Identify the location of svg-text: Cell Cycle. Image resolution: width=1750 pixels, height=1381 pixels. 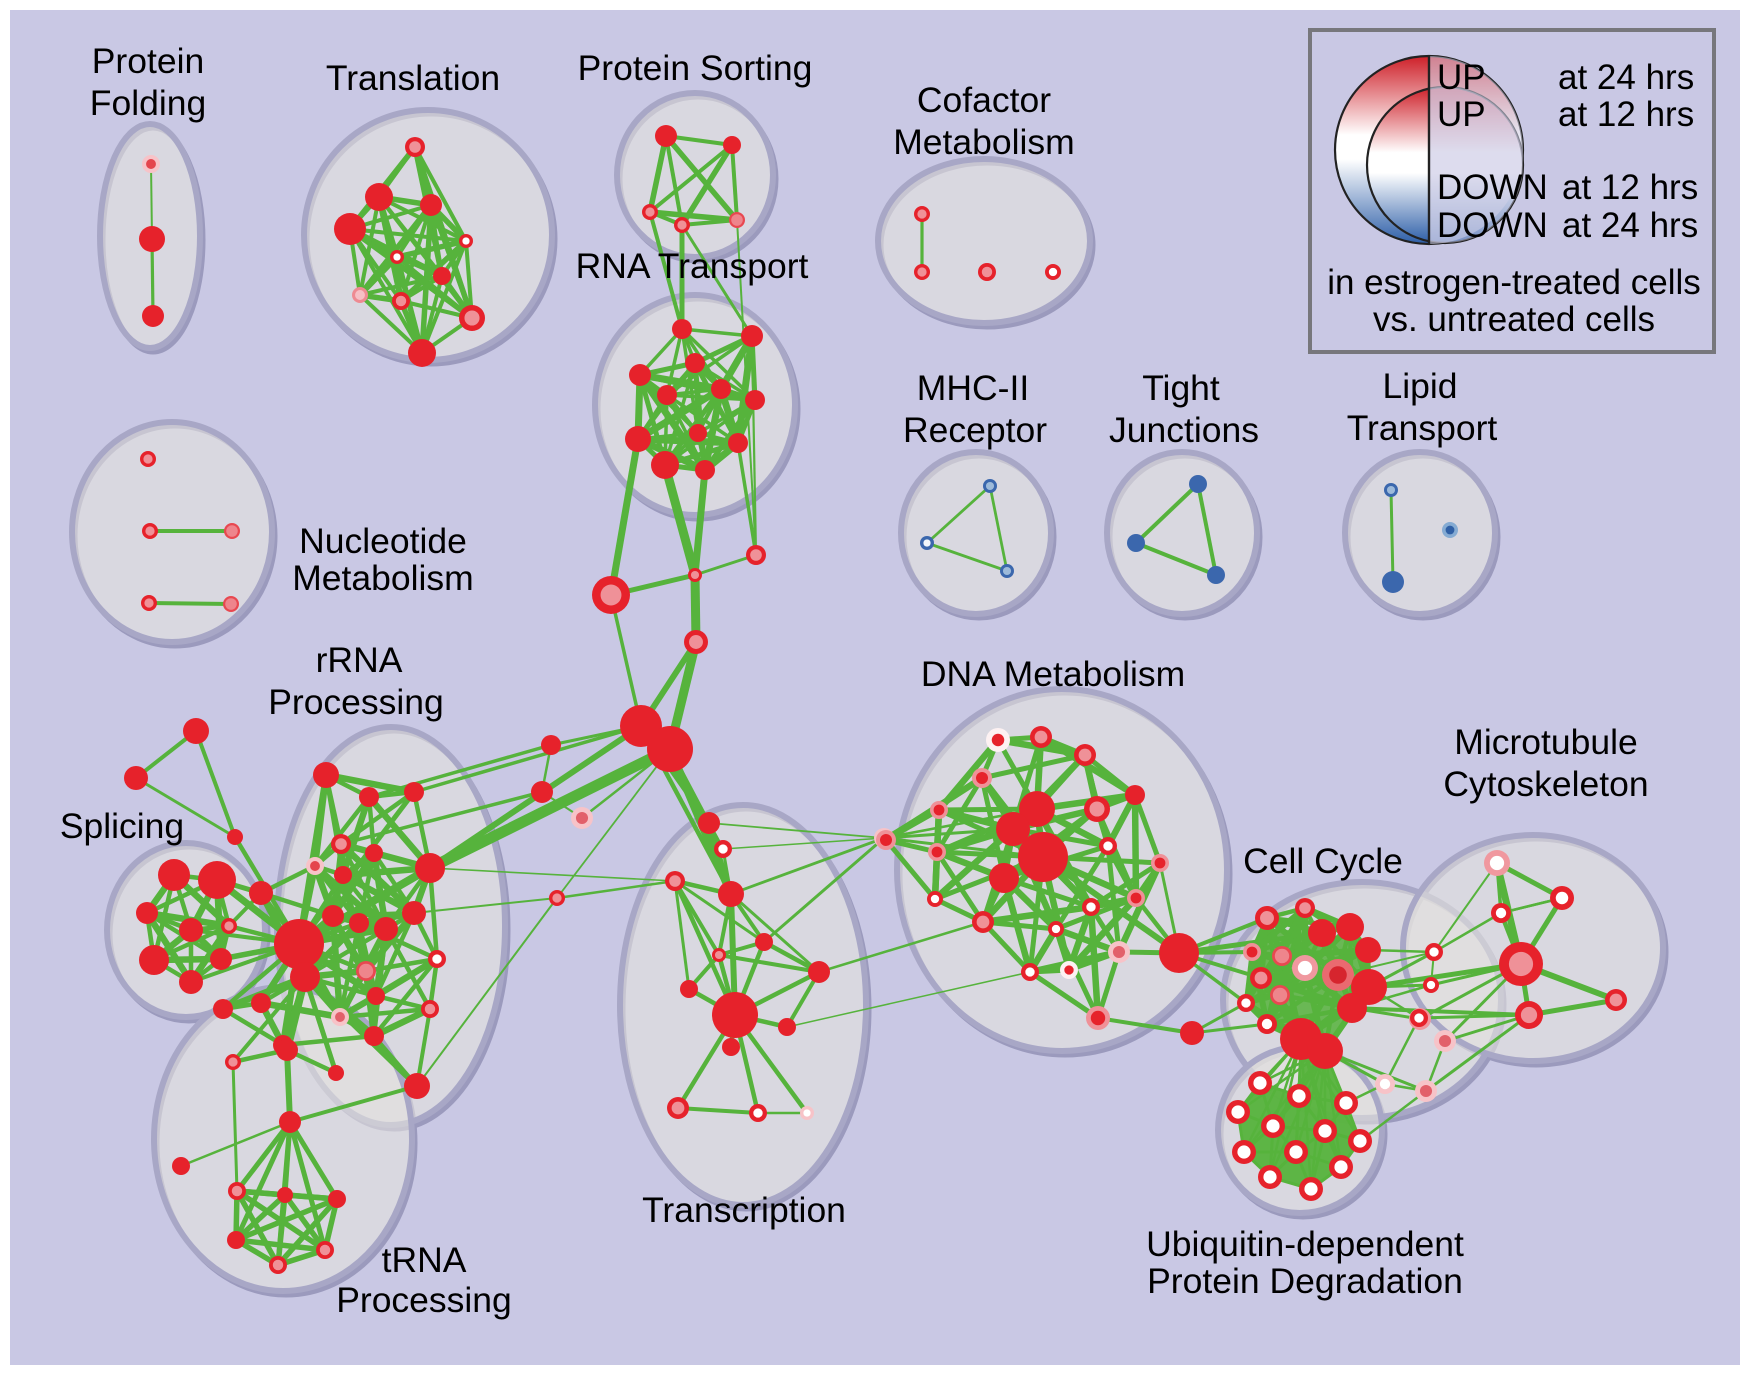
(1323, 861).